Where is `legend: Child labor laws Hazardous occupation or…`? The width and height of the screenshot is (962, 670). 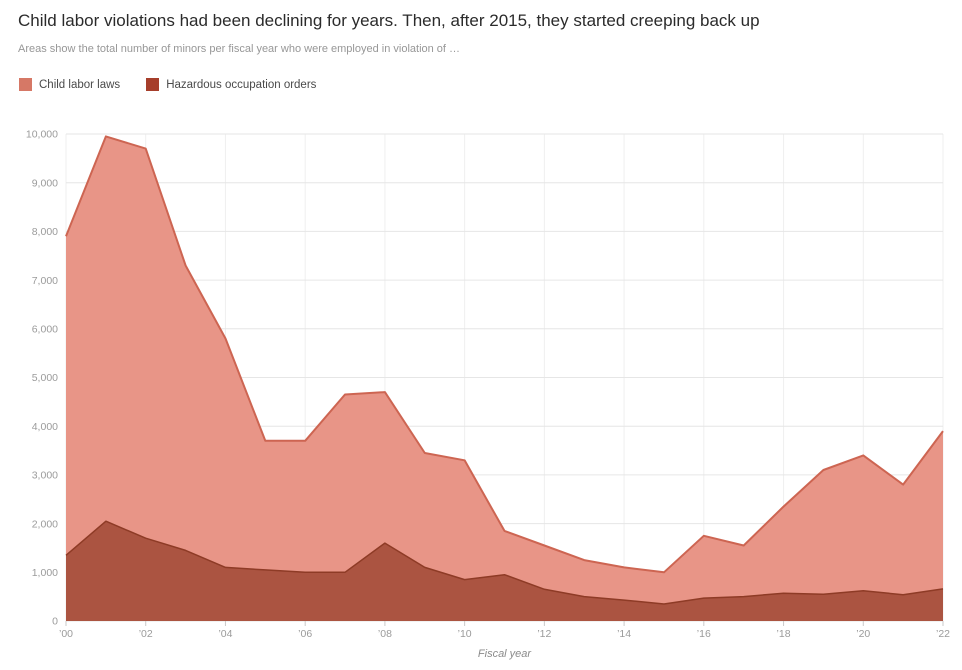
legend: Child labor laws Hazardous occupation or… is located at coordinates (167, 84).